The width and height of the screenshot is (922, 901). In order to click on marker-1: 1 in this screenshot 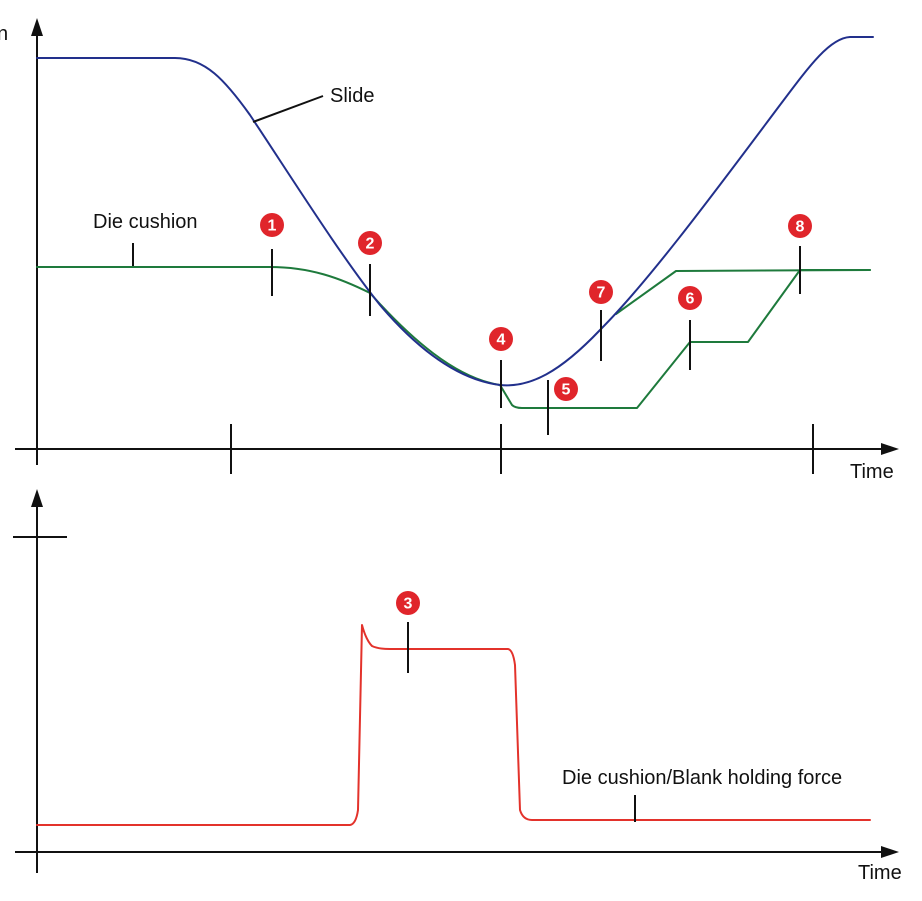, I will do `click(272, 225)`.